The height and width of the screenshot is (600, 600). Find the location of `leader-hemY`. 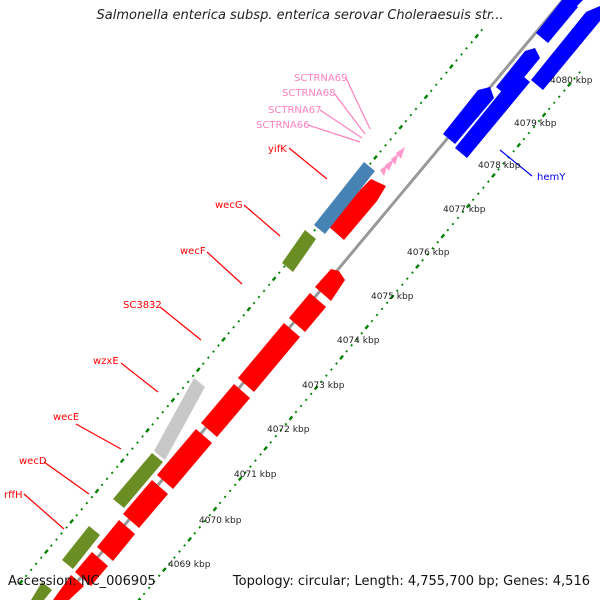

leader-hemY is located at coordinates (516, 163).